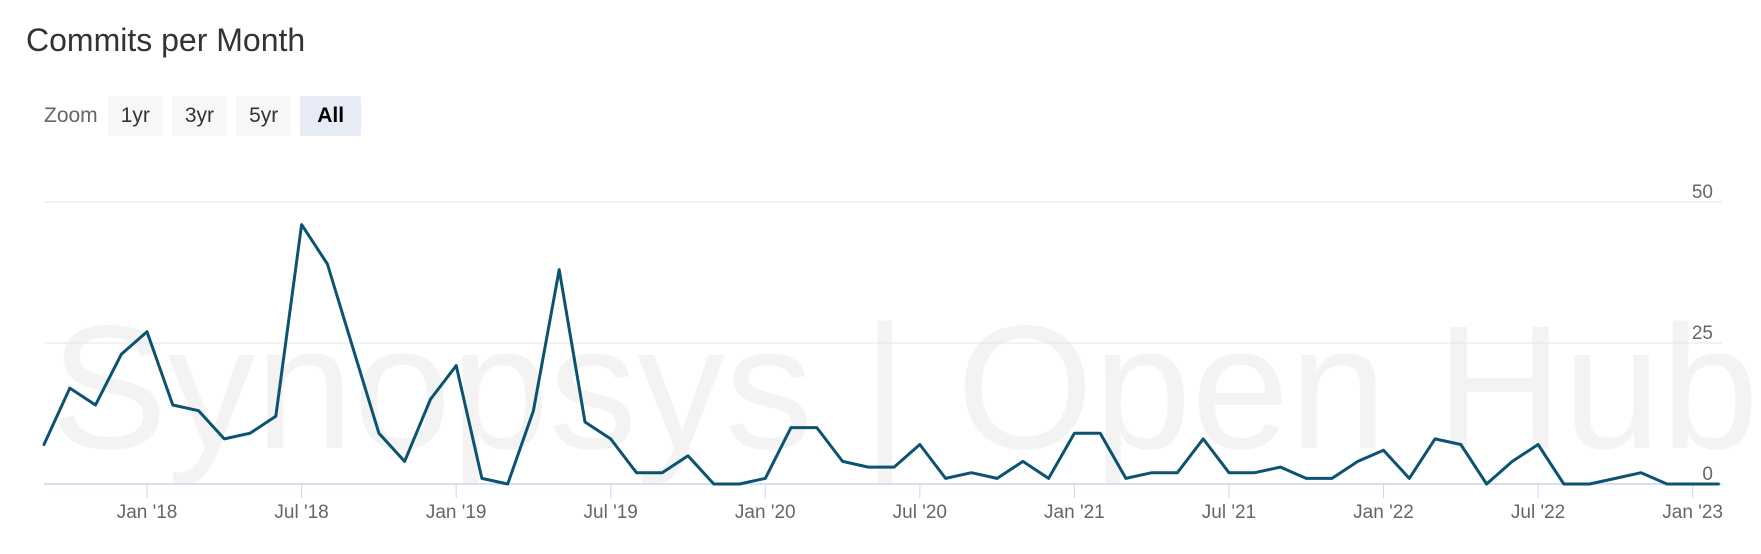 This screenshot has height=554, width=1761. Describe the element at coordinates (611, 512) in the screenshot. I see `x-tick-label: Jul '19` at that location.